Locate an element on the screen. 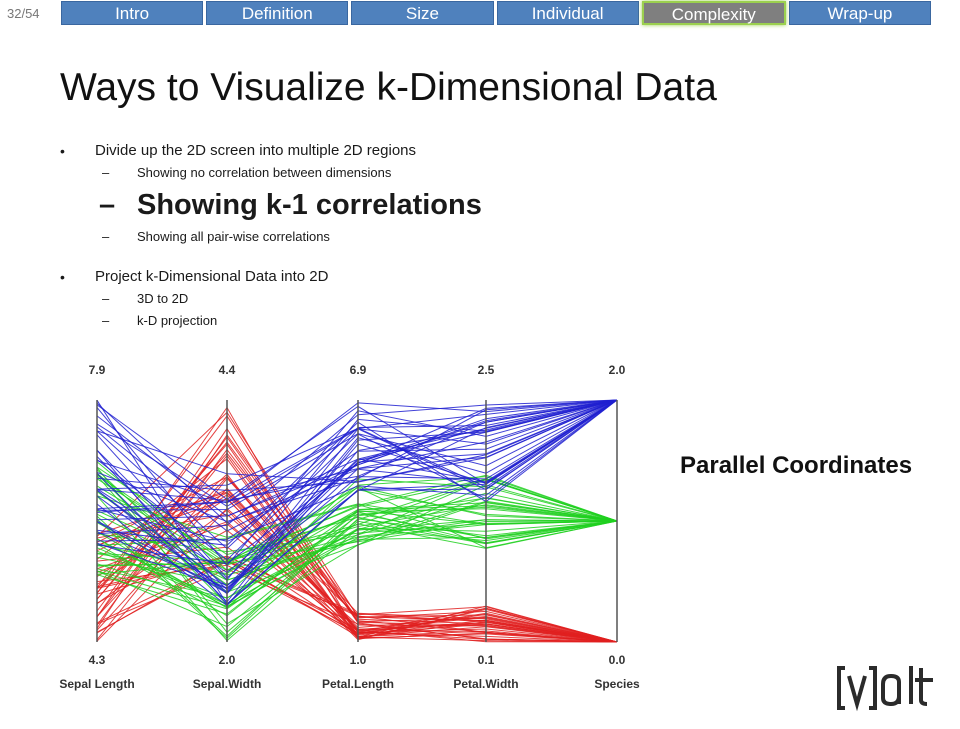 This screenshot has height=729, width=960. axis-max-label: 2.0 is located at coordinates (617, 370).